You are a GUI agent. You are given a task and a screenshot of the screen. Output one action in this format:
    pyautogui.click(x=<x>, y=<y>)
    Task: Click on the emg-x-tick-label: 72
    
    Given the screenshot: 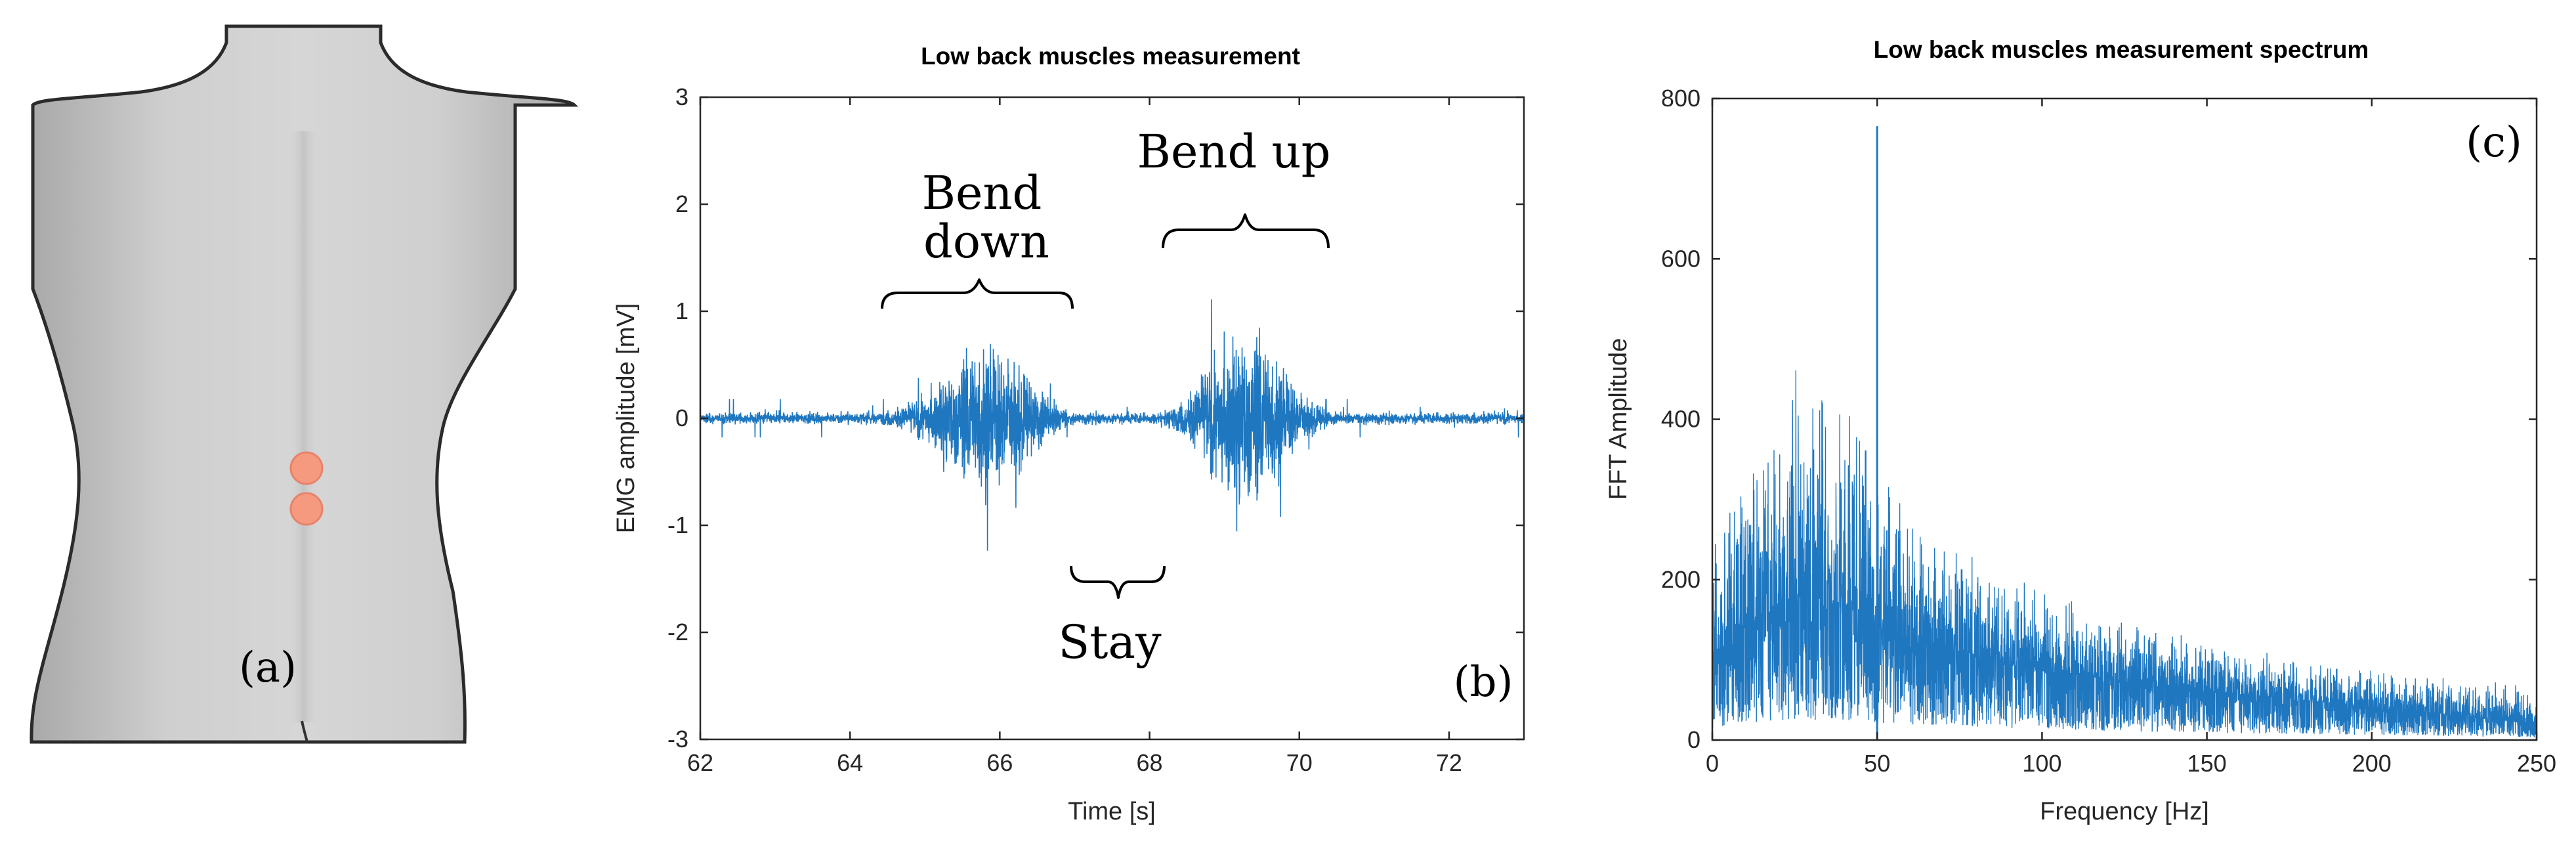 What is the action you would take?
    pyautogui.click(x=1449, y=762)
    